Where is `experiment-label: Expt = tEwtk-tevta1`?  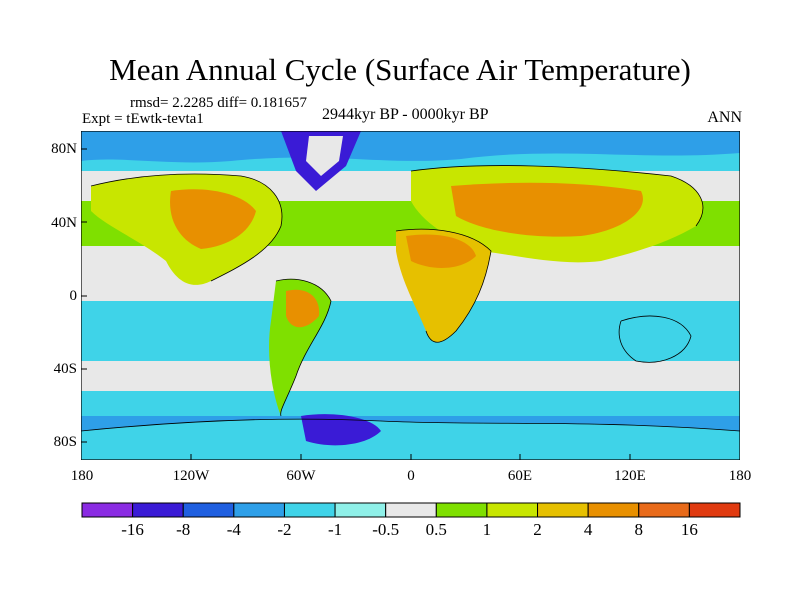 experiment-label: Expt = tEwtk-tevta1 is located at coordinates (143, 119).